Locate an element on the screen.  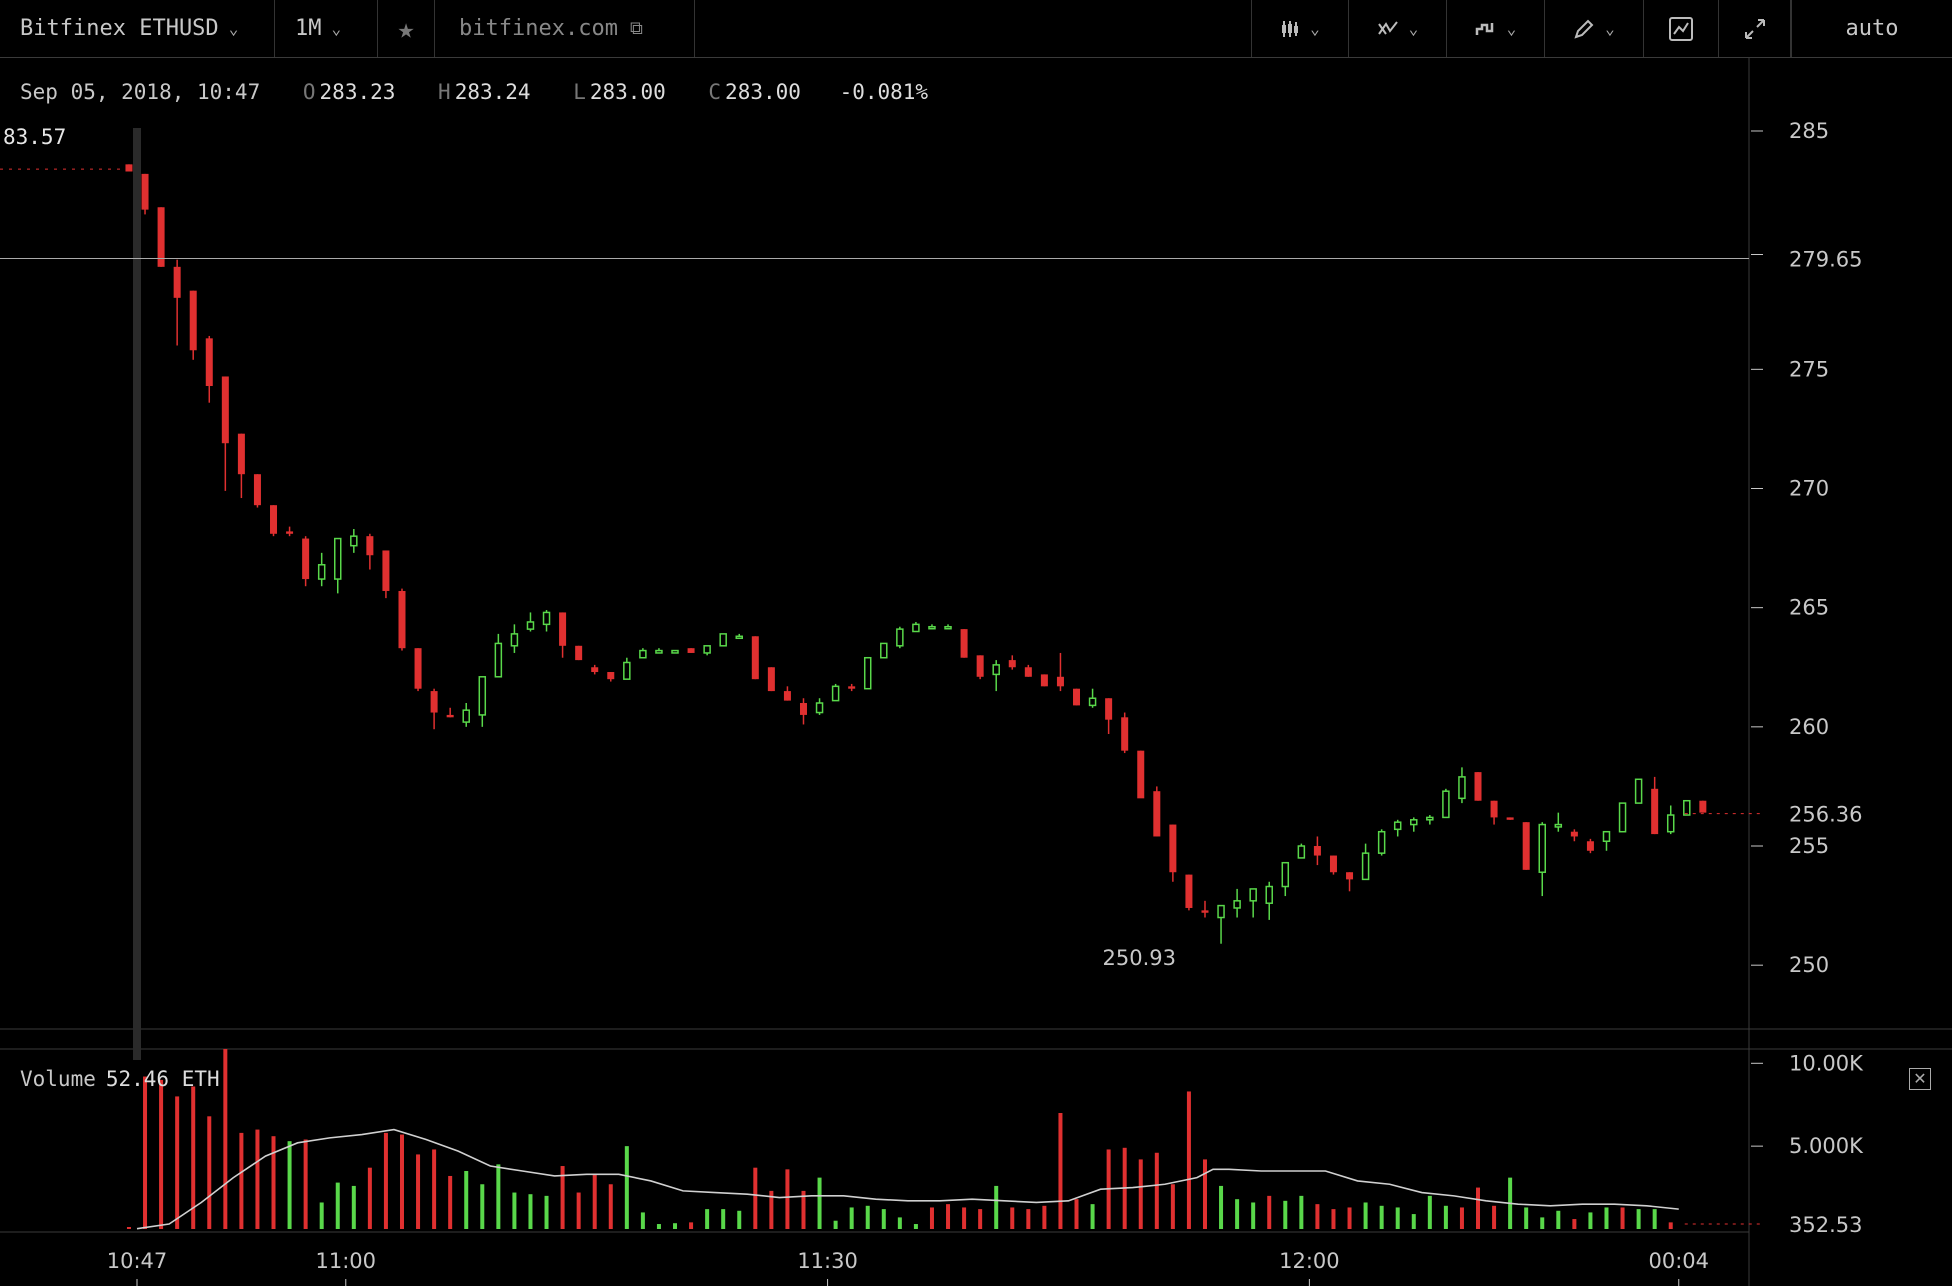
site-link: bitfinex.com ⧉ is located at coordinates (565, 28).